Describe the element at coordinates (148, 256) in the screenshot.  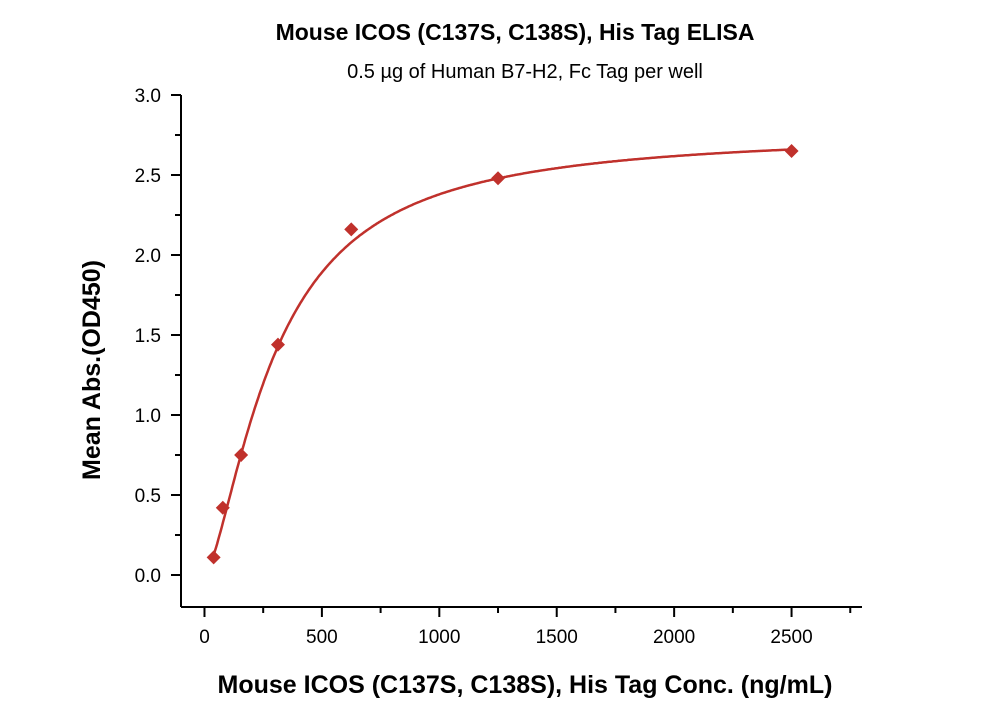
I see `y-tick-label: 2.0` at that location.